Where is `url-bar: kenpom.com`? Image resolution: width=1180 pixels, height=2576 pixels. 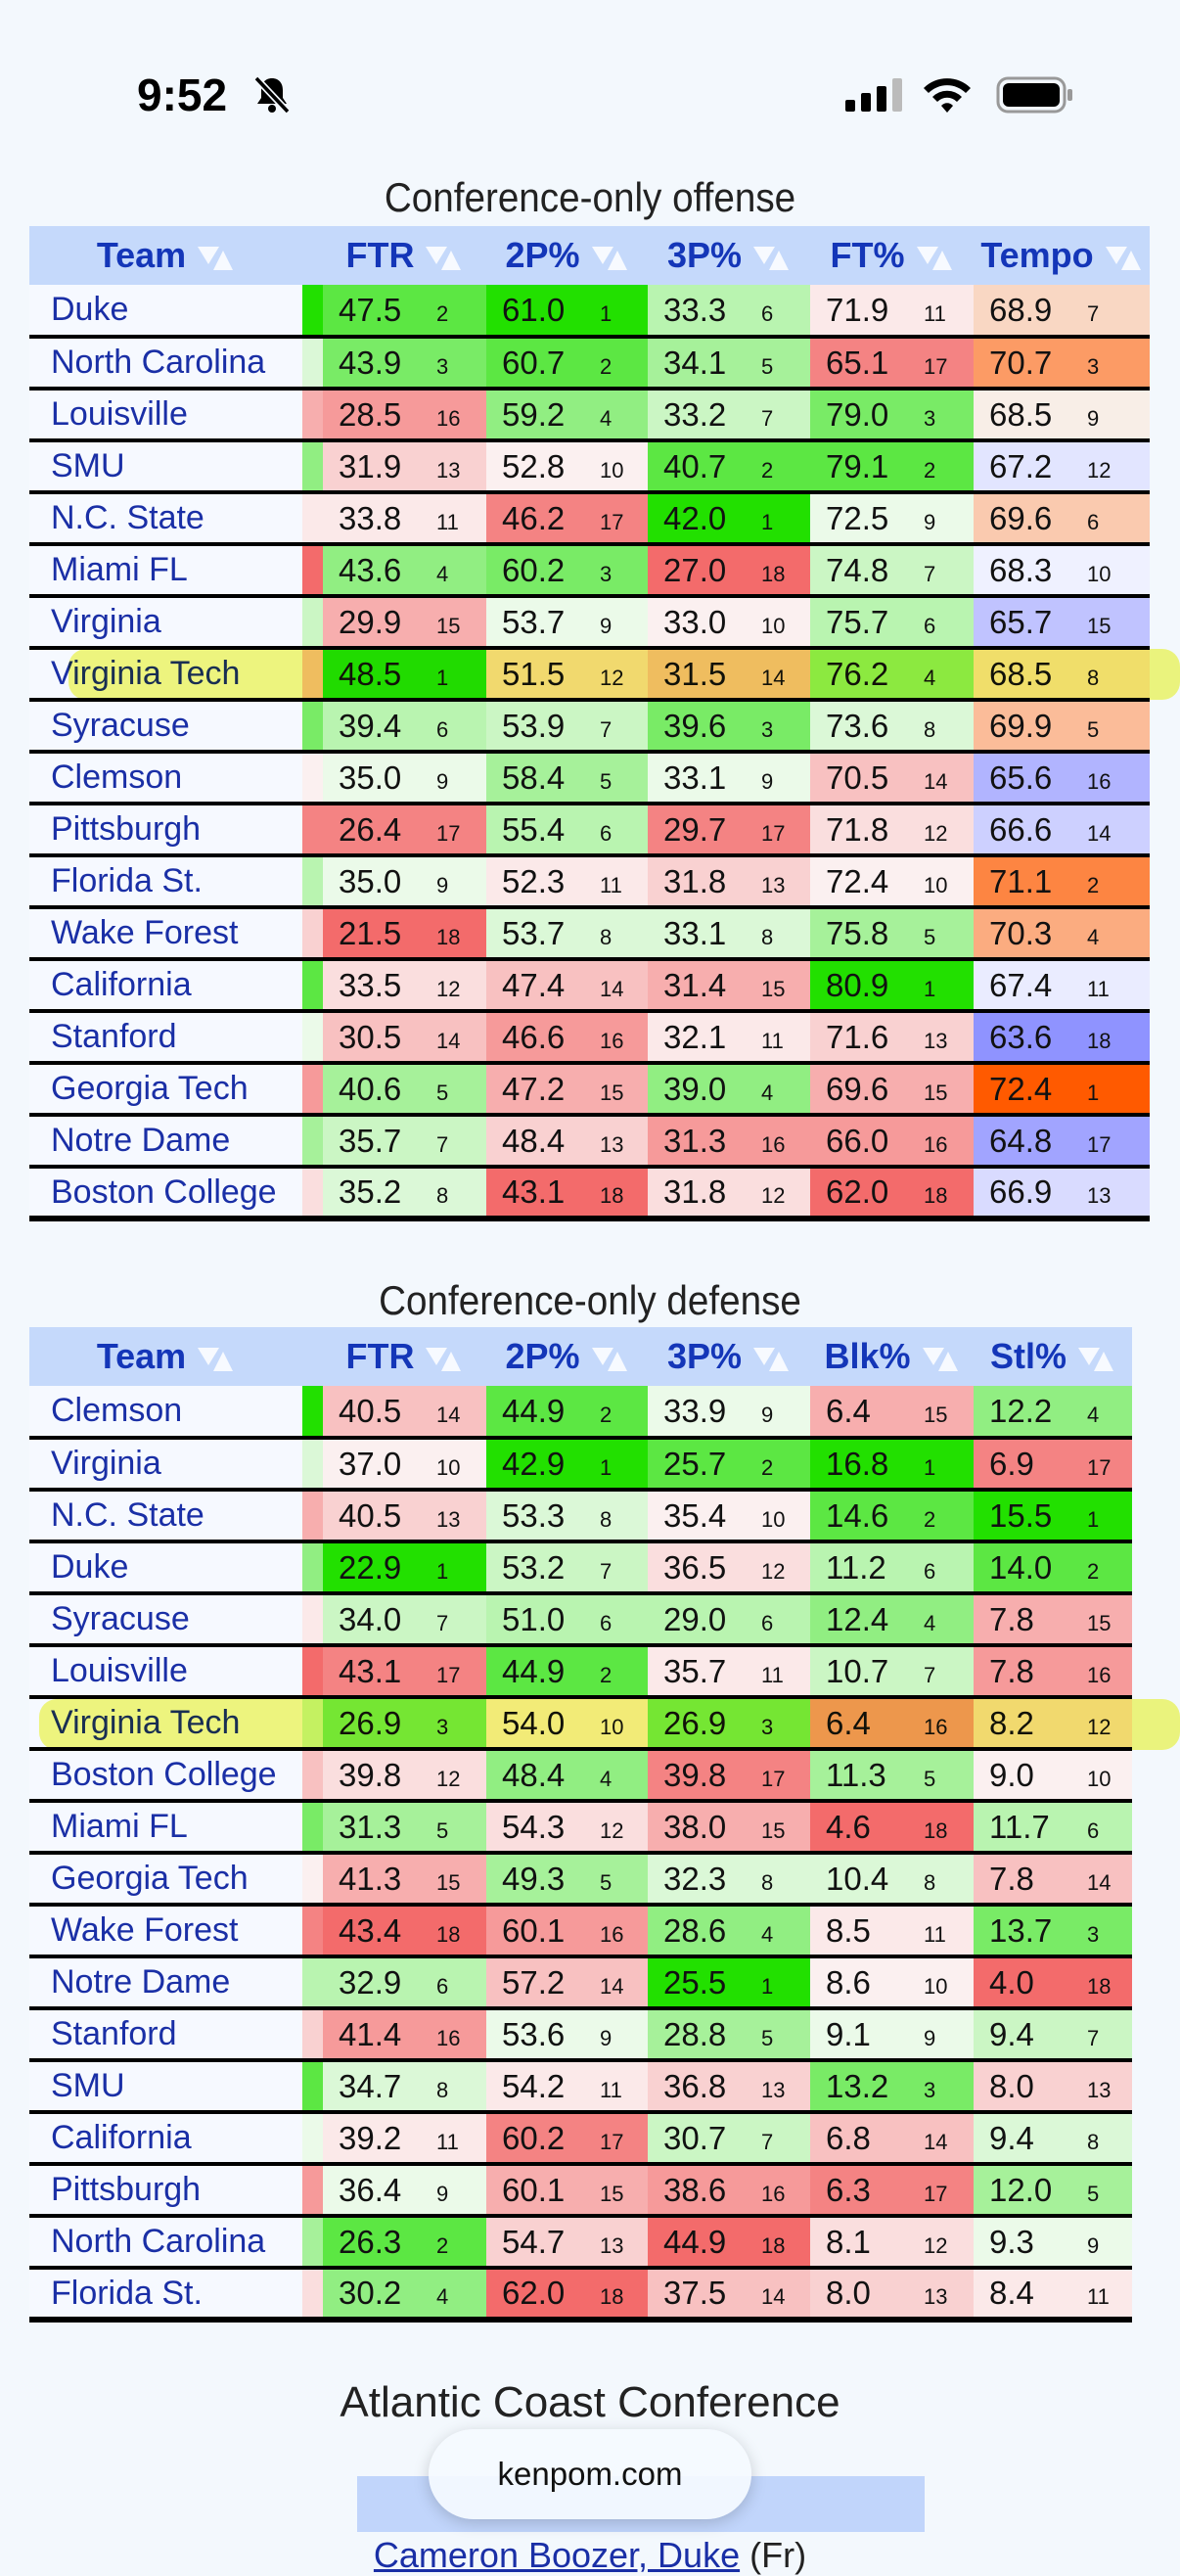
url-bar: kenpom.com is located at coordinates (590, 2474).